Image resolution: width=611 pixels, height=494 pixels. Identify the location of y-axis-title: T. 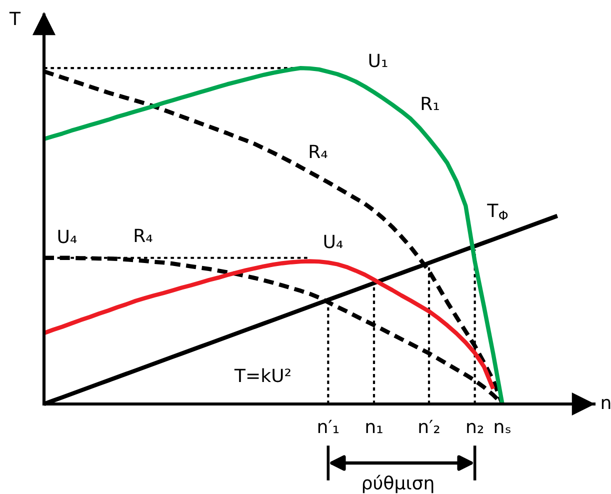
(15, 18).